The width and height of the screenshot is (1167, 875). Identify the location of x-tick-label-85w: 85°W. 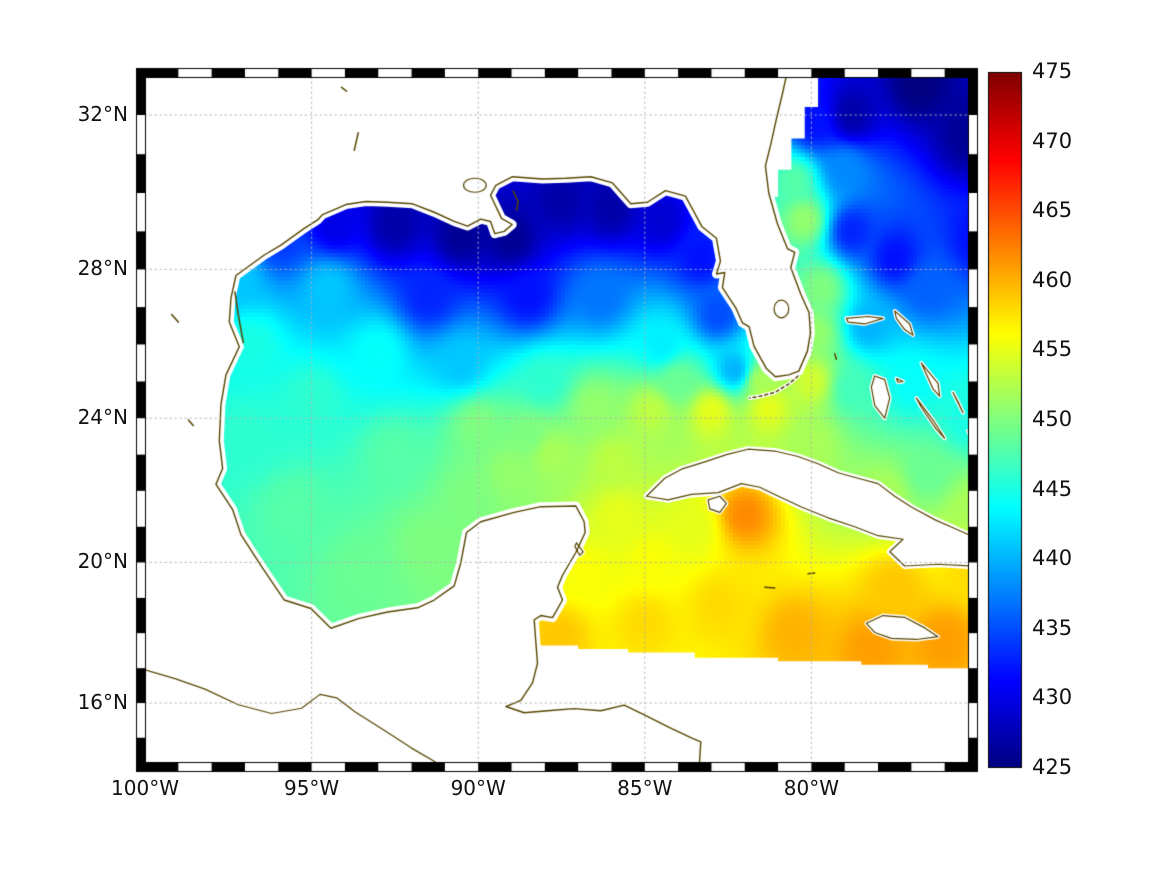
(645, 788).